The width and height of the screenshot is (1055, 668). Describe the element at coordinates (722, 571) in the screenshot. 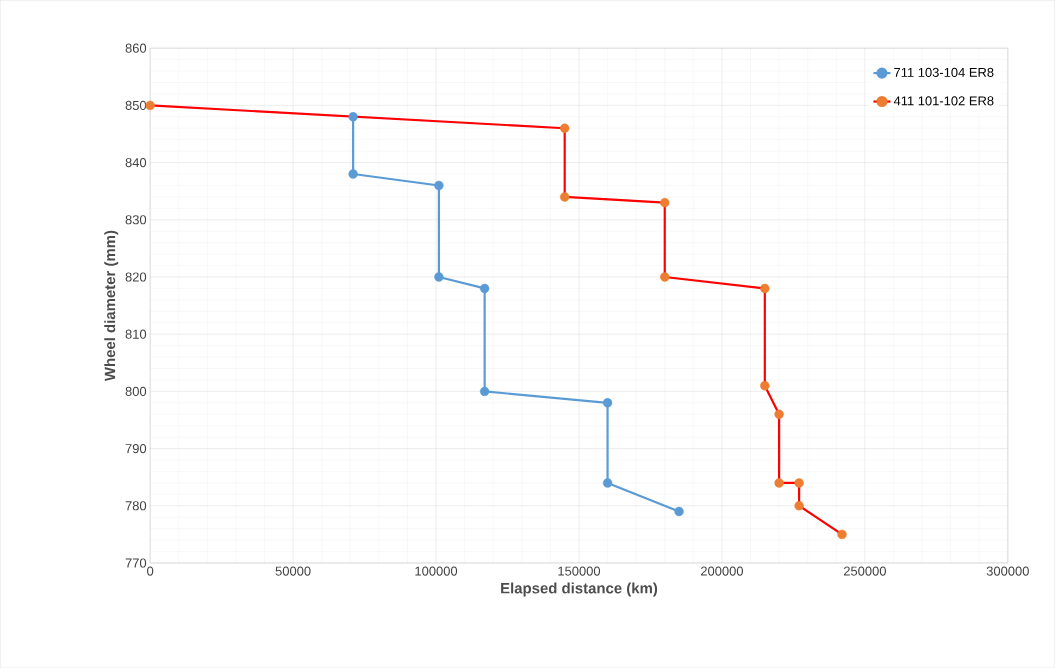

I see `x-tick-label: 200000` at that location.